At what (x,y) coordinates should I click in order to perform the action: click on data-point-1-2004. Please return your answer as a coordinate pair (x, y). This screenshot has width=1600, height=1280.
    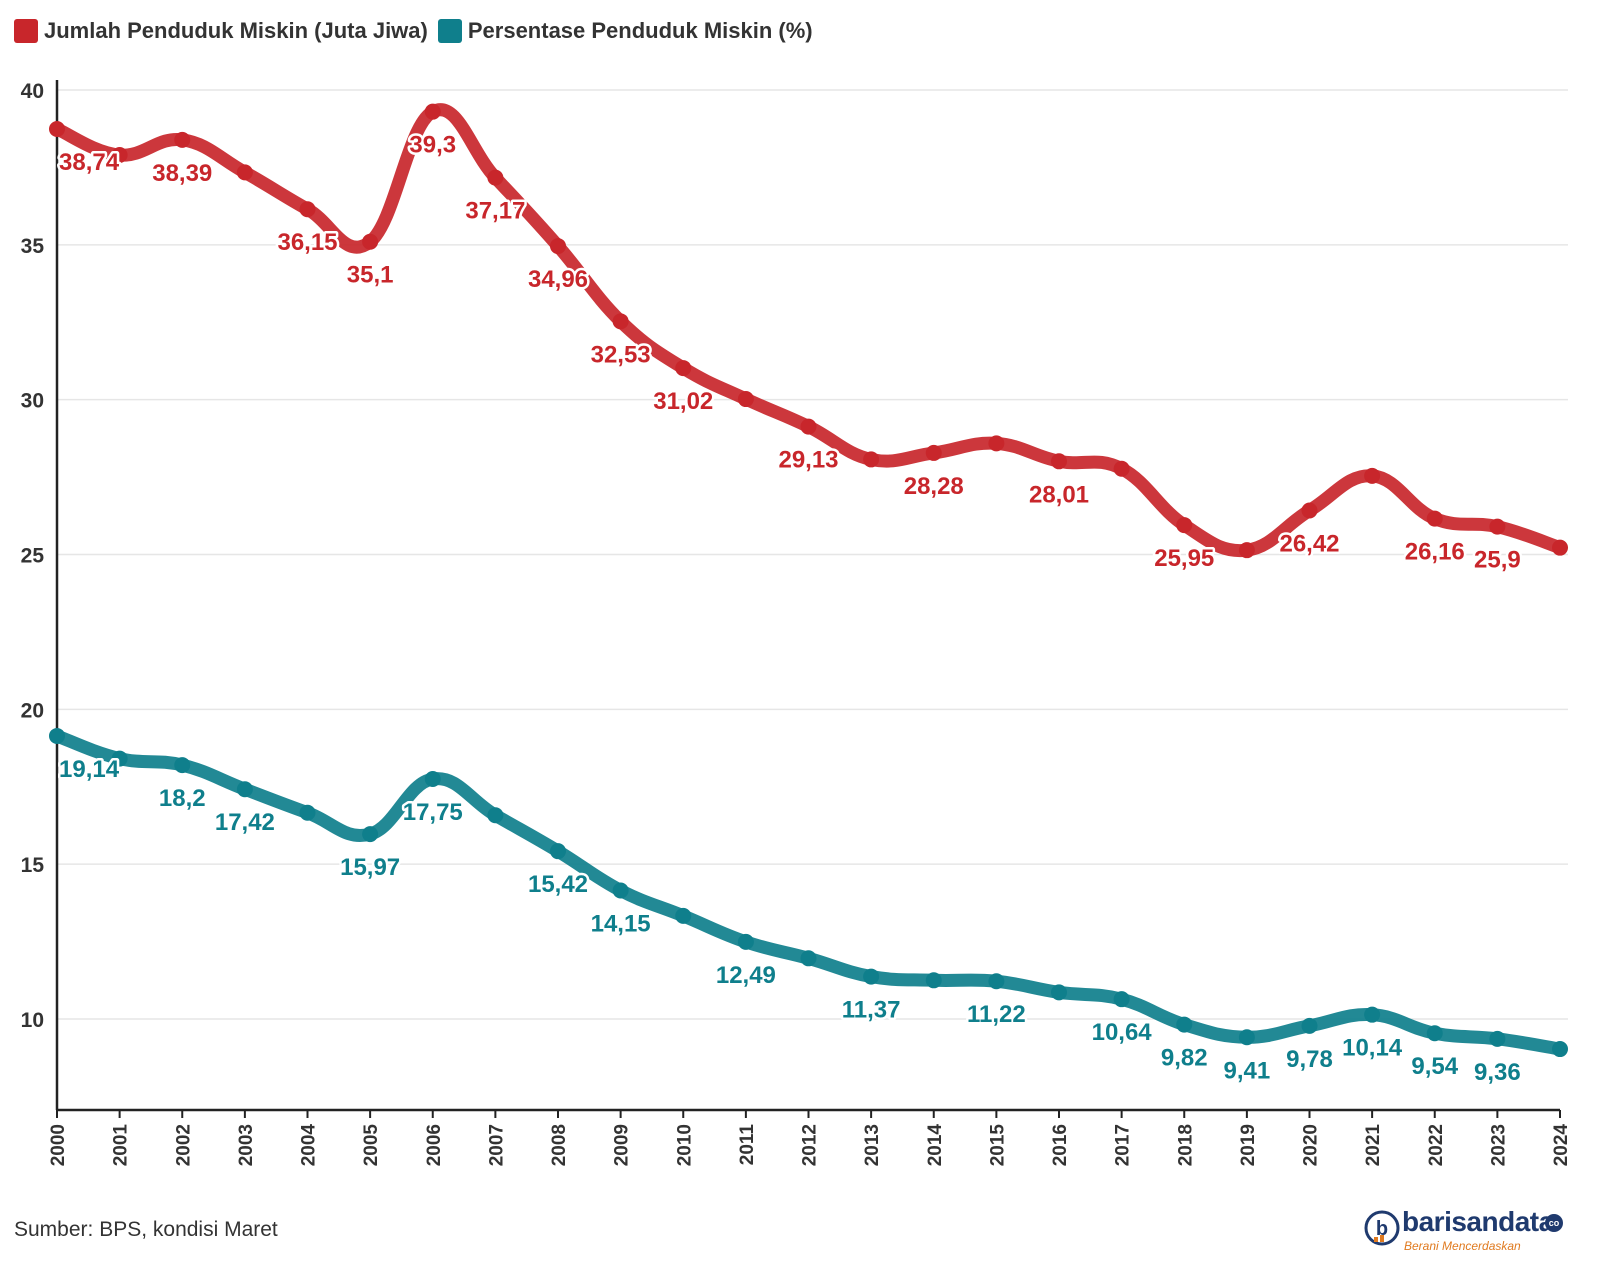
    Looking at the image, I should click on (307, 209).